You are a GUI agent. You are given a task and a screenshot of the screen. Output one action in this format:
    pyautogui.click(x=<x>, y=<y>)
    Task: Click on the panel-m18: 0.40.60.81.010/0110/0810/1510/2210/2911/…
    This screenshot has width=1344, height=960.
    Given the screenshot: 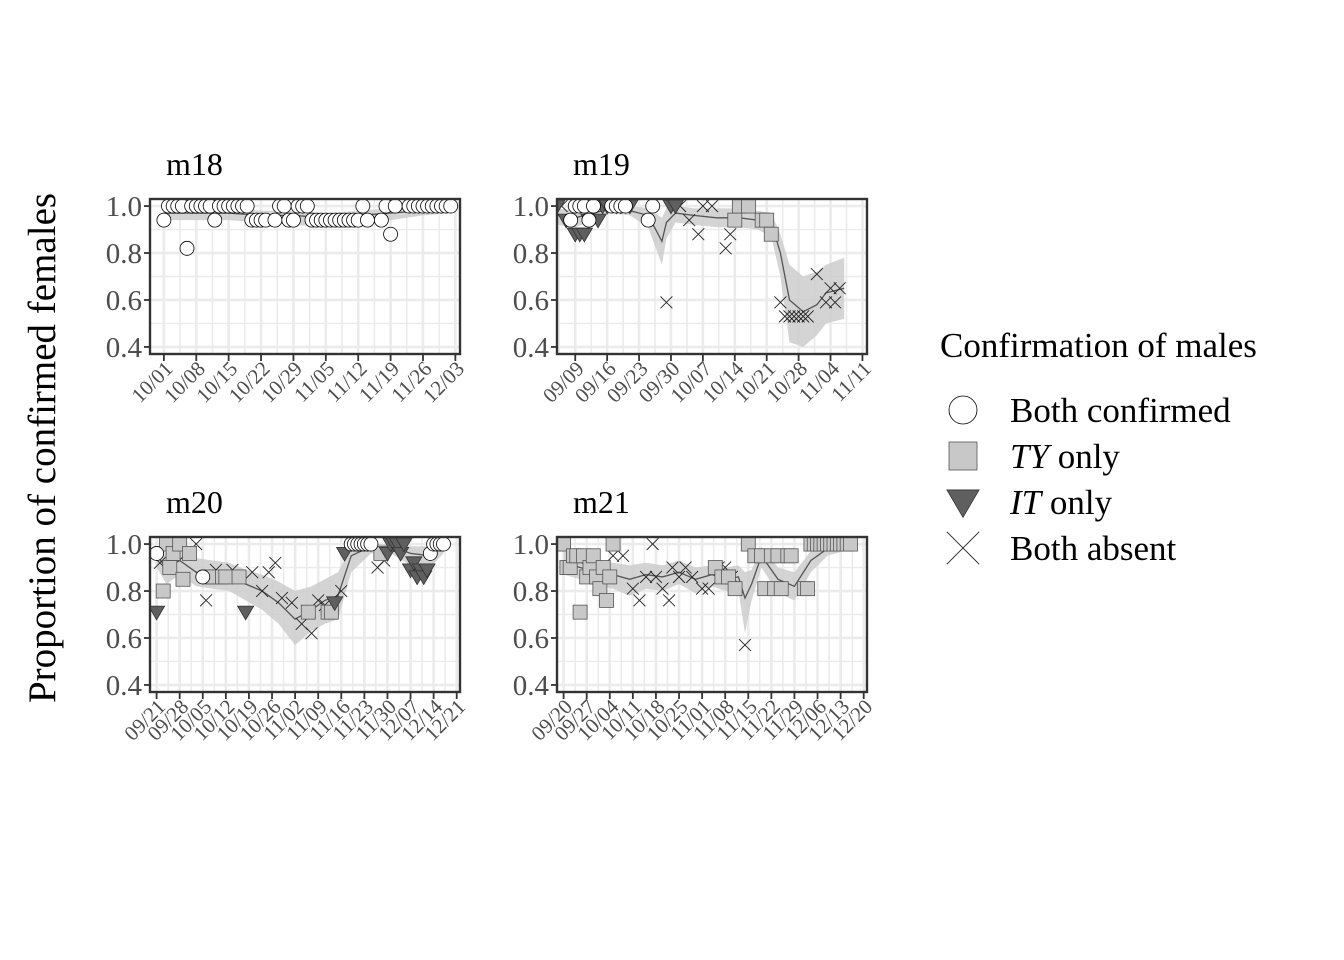 What is the action you would take?
    pyautogui.click(x=287, y=276)
    